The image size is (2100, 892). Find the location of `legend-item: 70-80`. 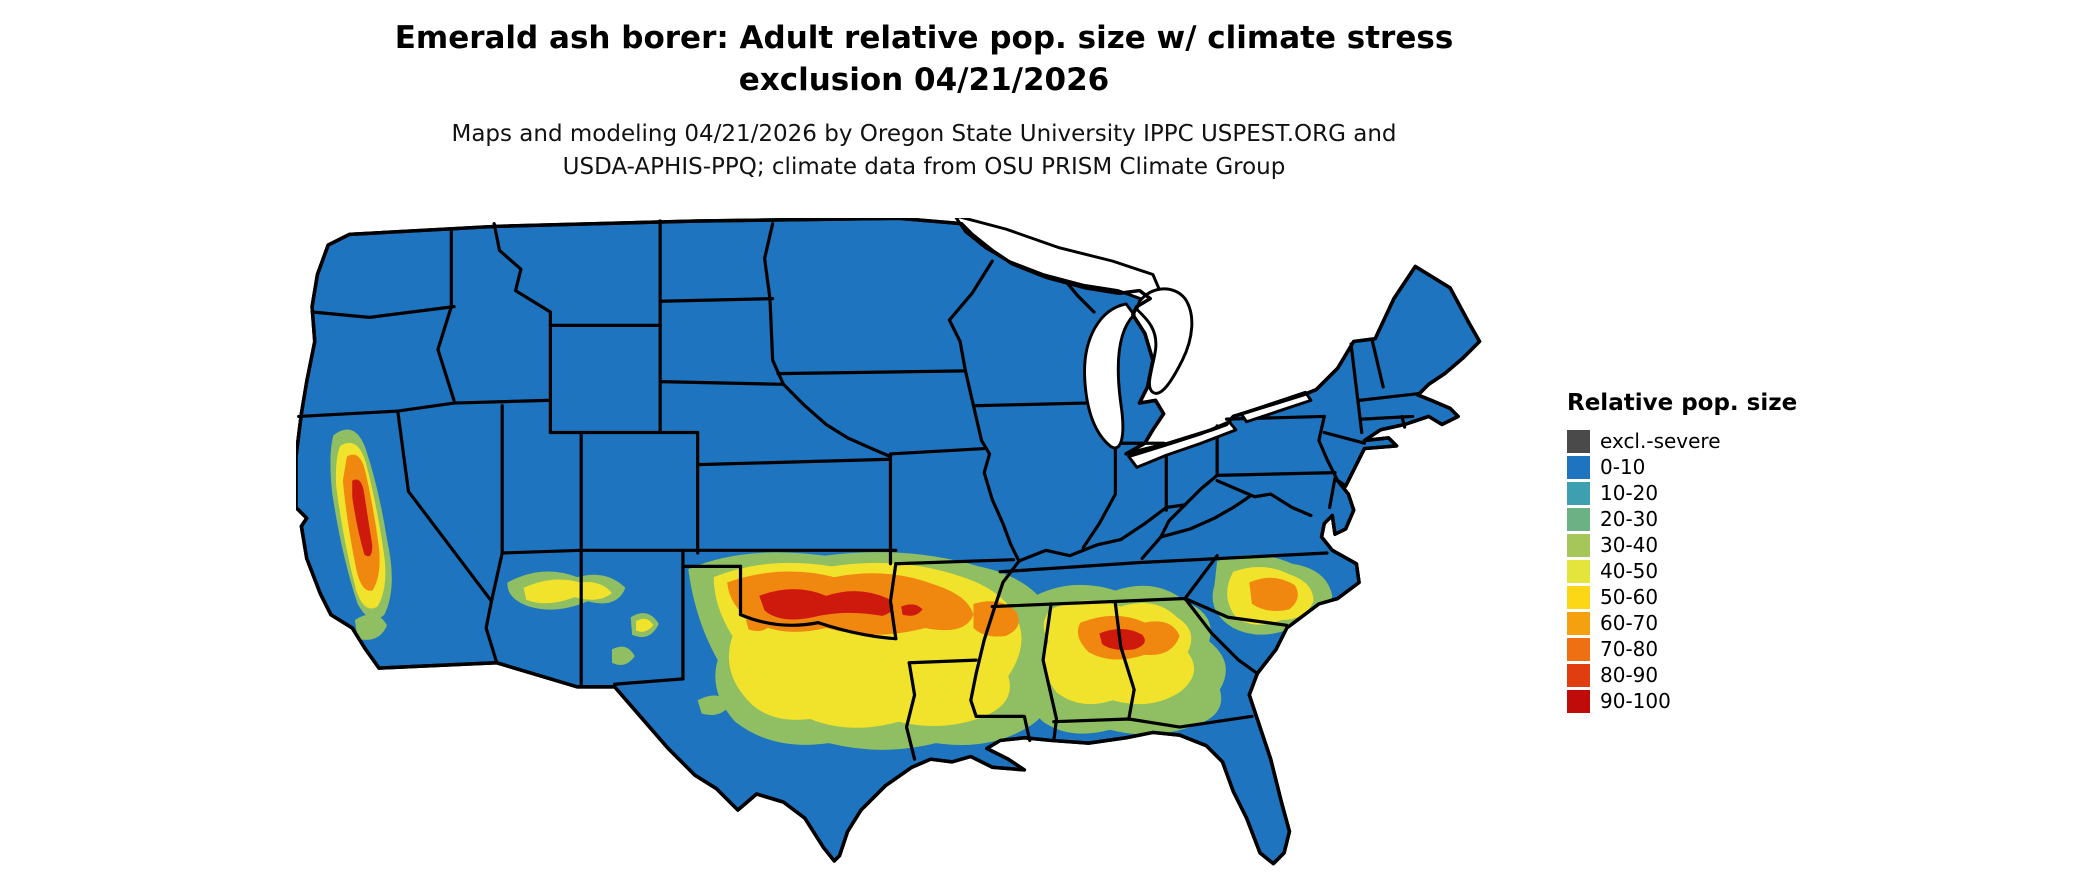

legend-item: 70-80 is located at coordinates (1697, 649).